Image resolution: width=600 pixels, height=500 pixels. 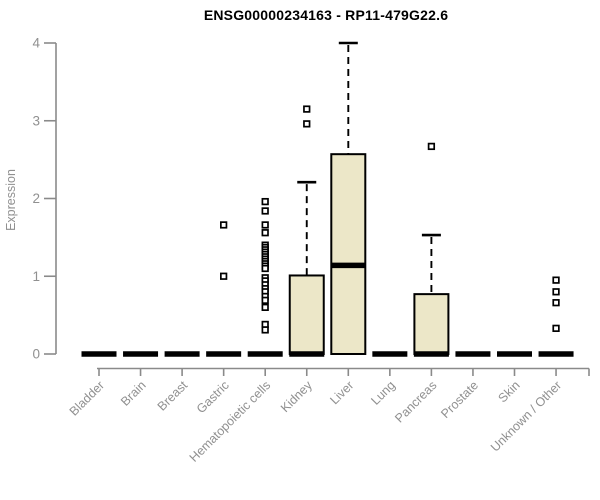 What do you see at coordinates (36, 354) in the screenshot?
I see `y-tick-label: 0` at bounding box center [36, 354].